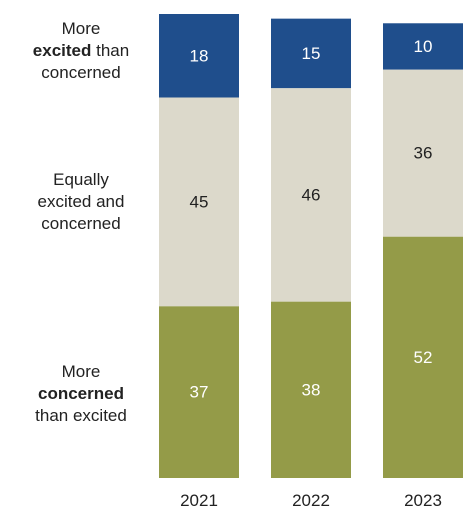 Image resolution: width=474 pixels, height=526 pixels. I want to click on legend-line: excited than, so click(81, 51).